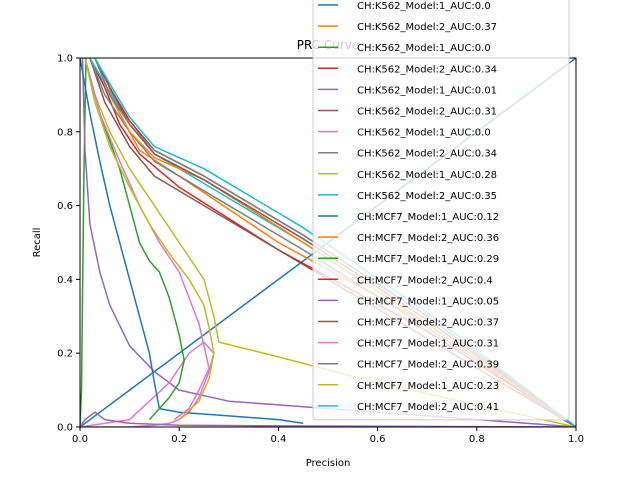  I want to click on legend-entry-label: CH:MCF7_Model:1_AUC:0.29, so click(428, 259).